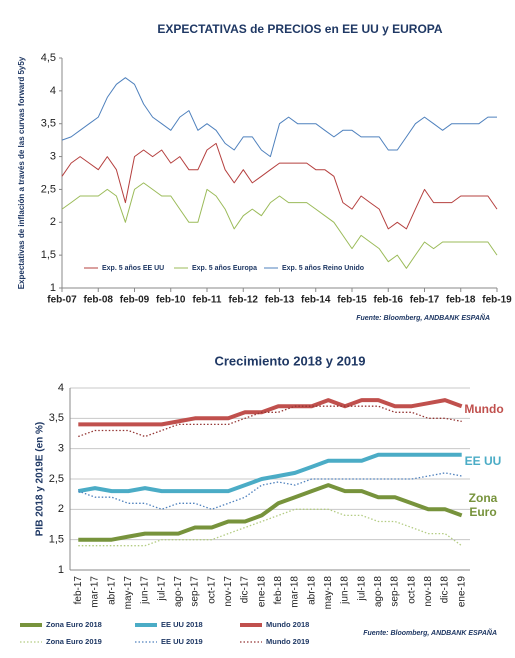 The height and width of the screenshot is (658, 515). What do you see at coordinates (178, 592) in the screenshot?
I see `x-tick-label: ago-17` at bounding box center [178, 592].